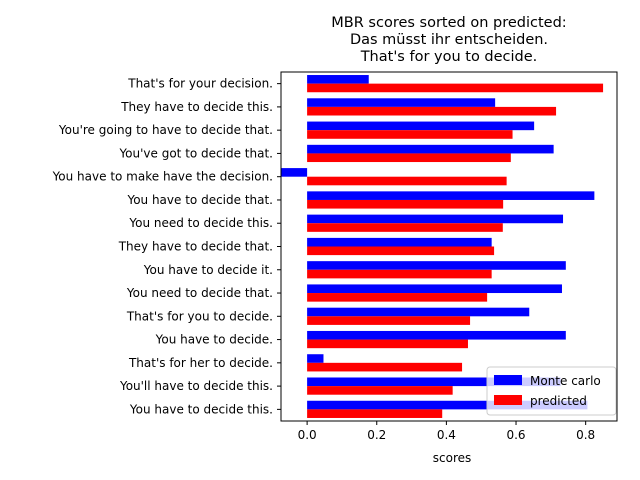 The image size is (640, 480). What do you see at coordinates (214, 340) in the screenshot?
I see `y-tick-label: You have to decide.` at bounding box center [214, 340].